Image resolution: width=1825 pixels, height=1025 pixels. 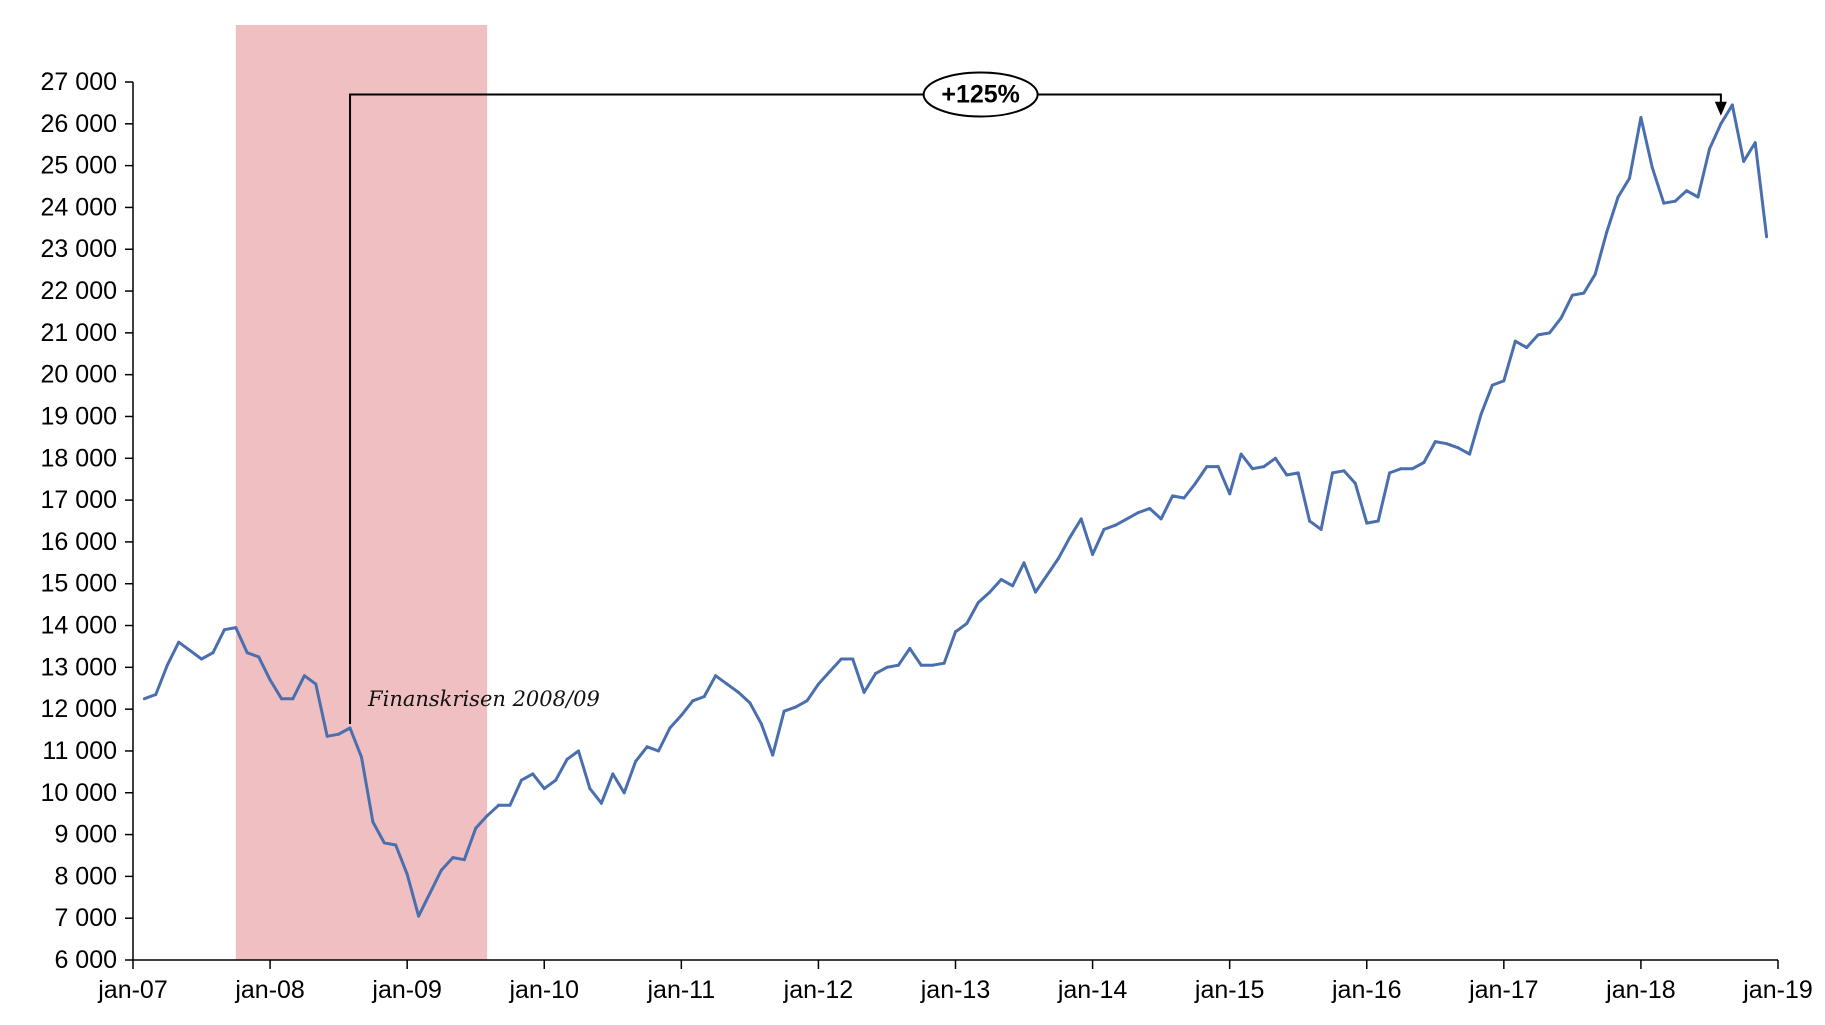 I want to click on x-tick-label: jan-10, so click(x=544, y=990).